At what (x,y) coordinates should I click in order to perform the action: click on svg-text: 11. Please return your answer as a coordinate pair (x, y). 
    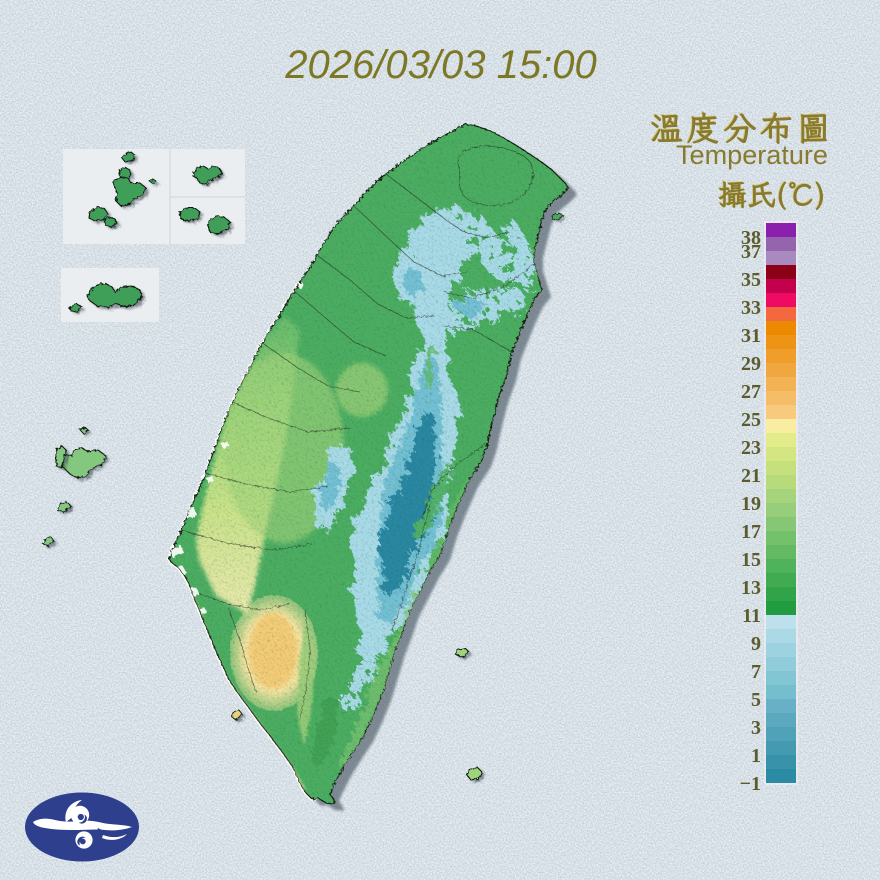
    Looking at the image, I should click on (751, 616).